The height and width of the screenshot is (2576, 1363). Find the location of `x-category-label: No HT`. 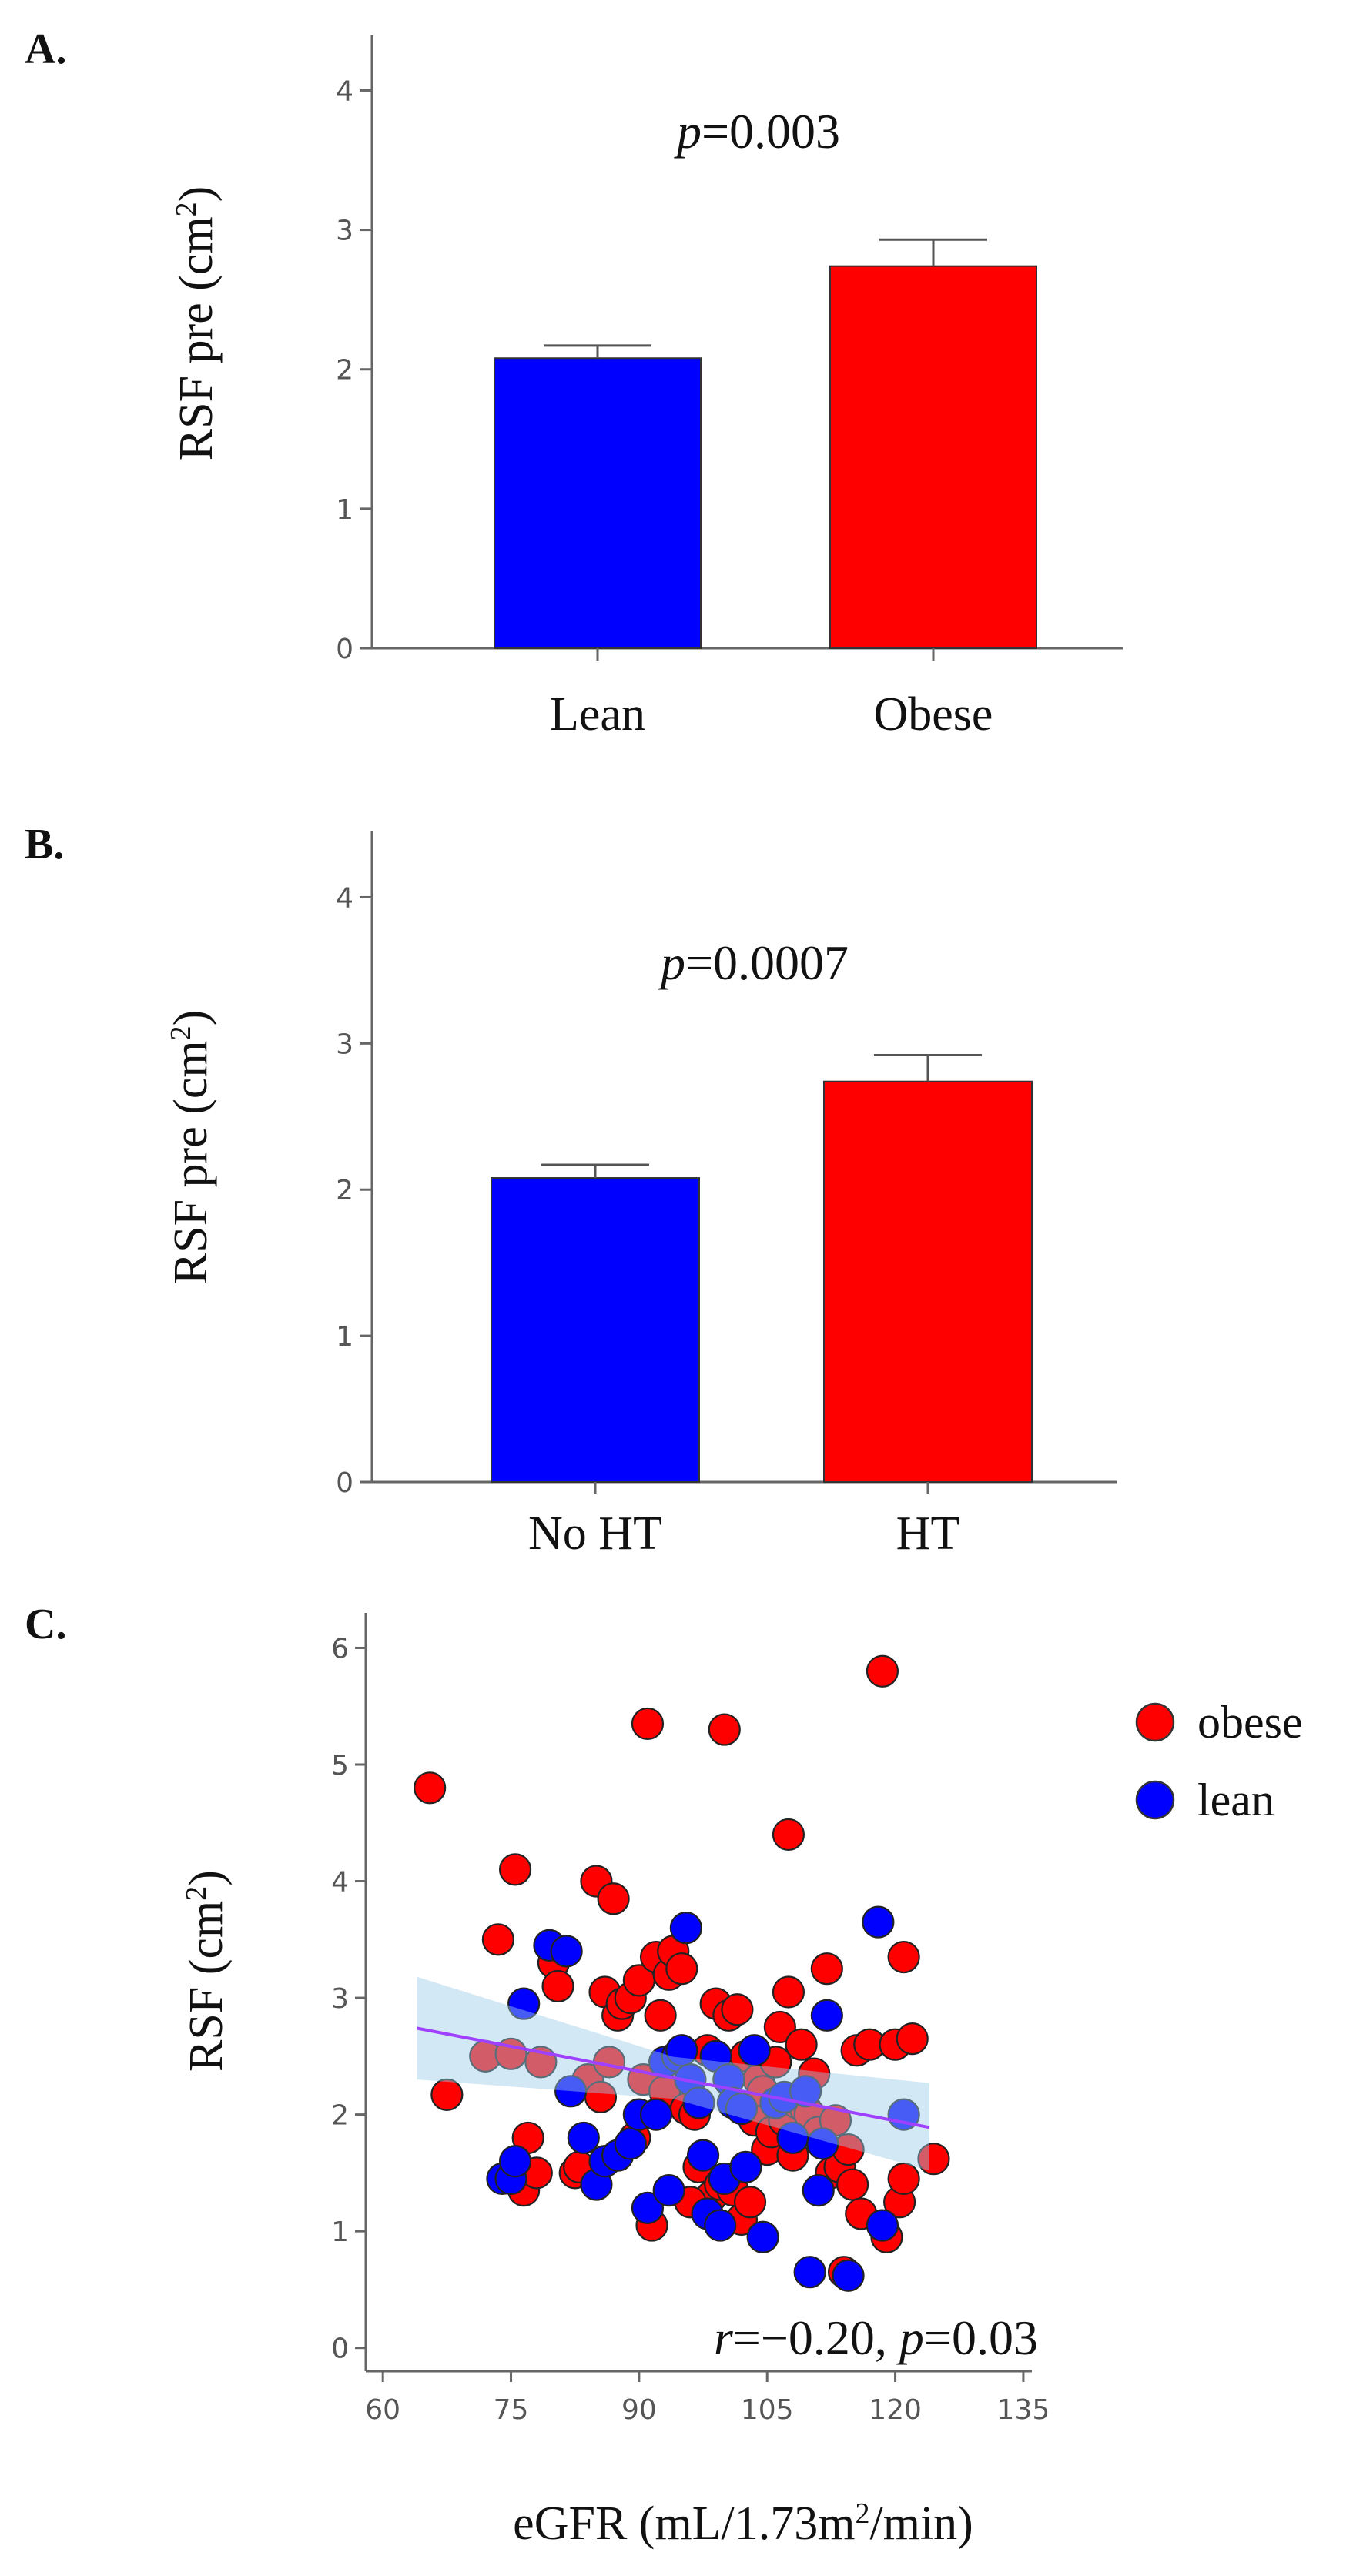

x-category-label: No HT is located at coordinates (595, 1534).